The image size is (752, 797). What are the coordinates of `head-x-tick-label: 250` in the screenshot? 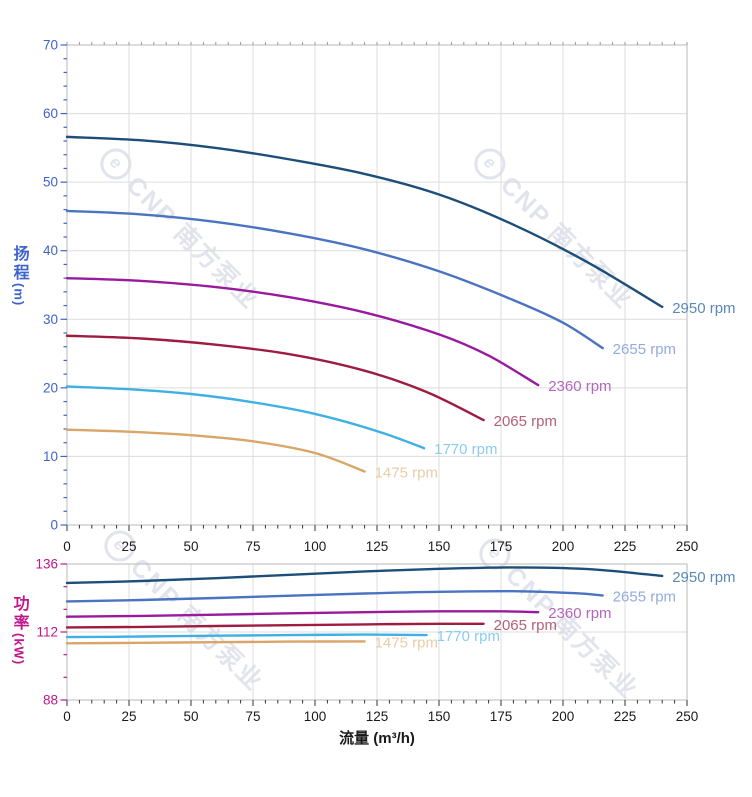 It's located at (687, 546).